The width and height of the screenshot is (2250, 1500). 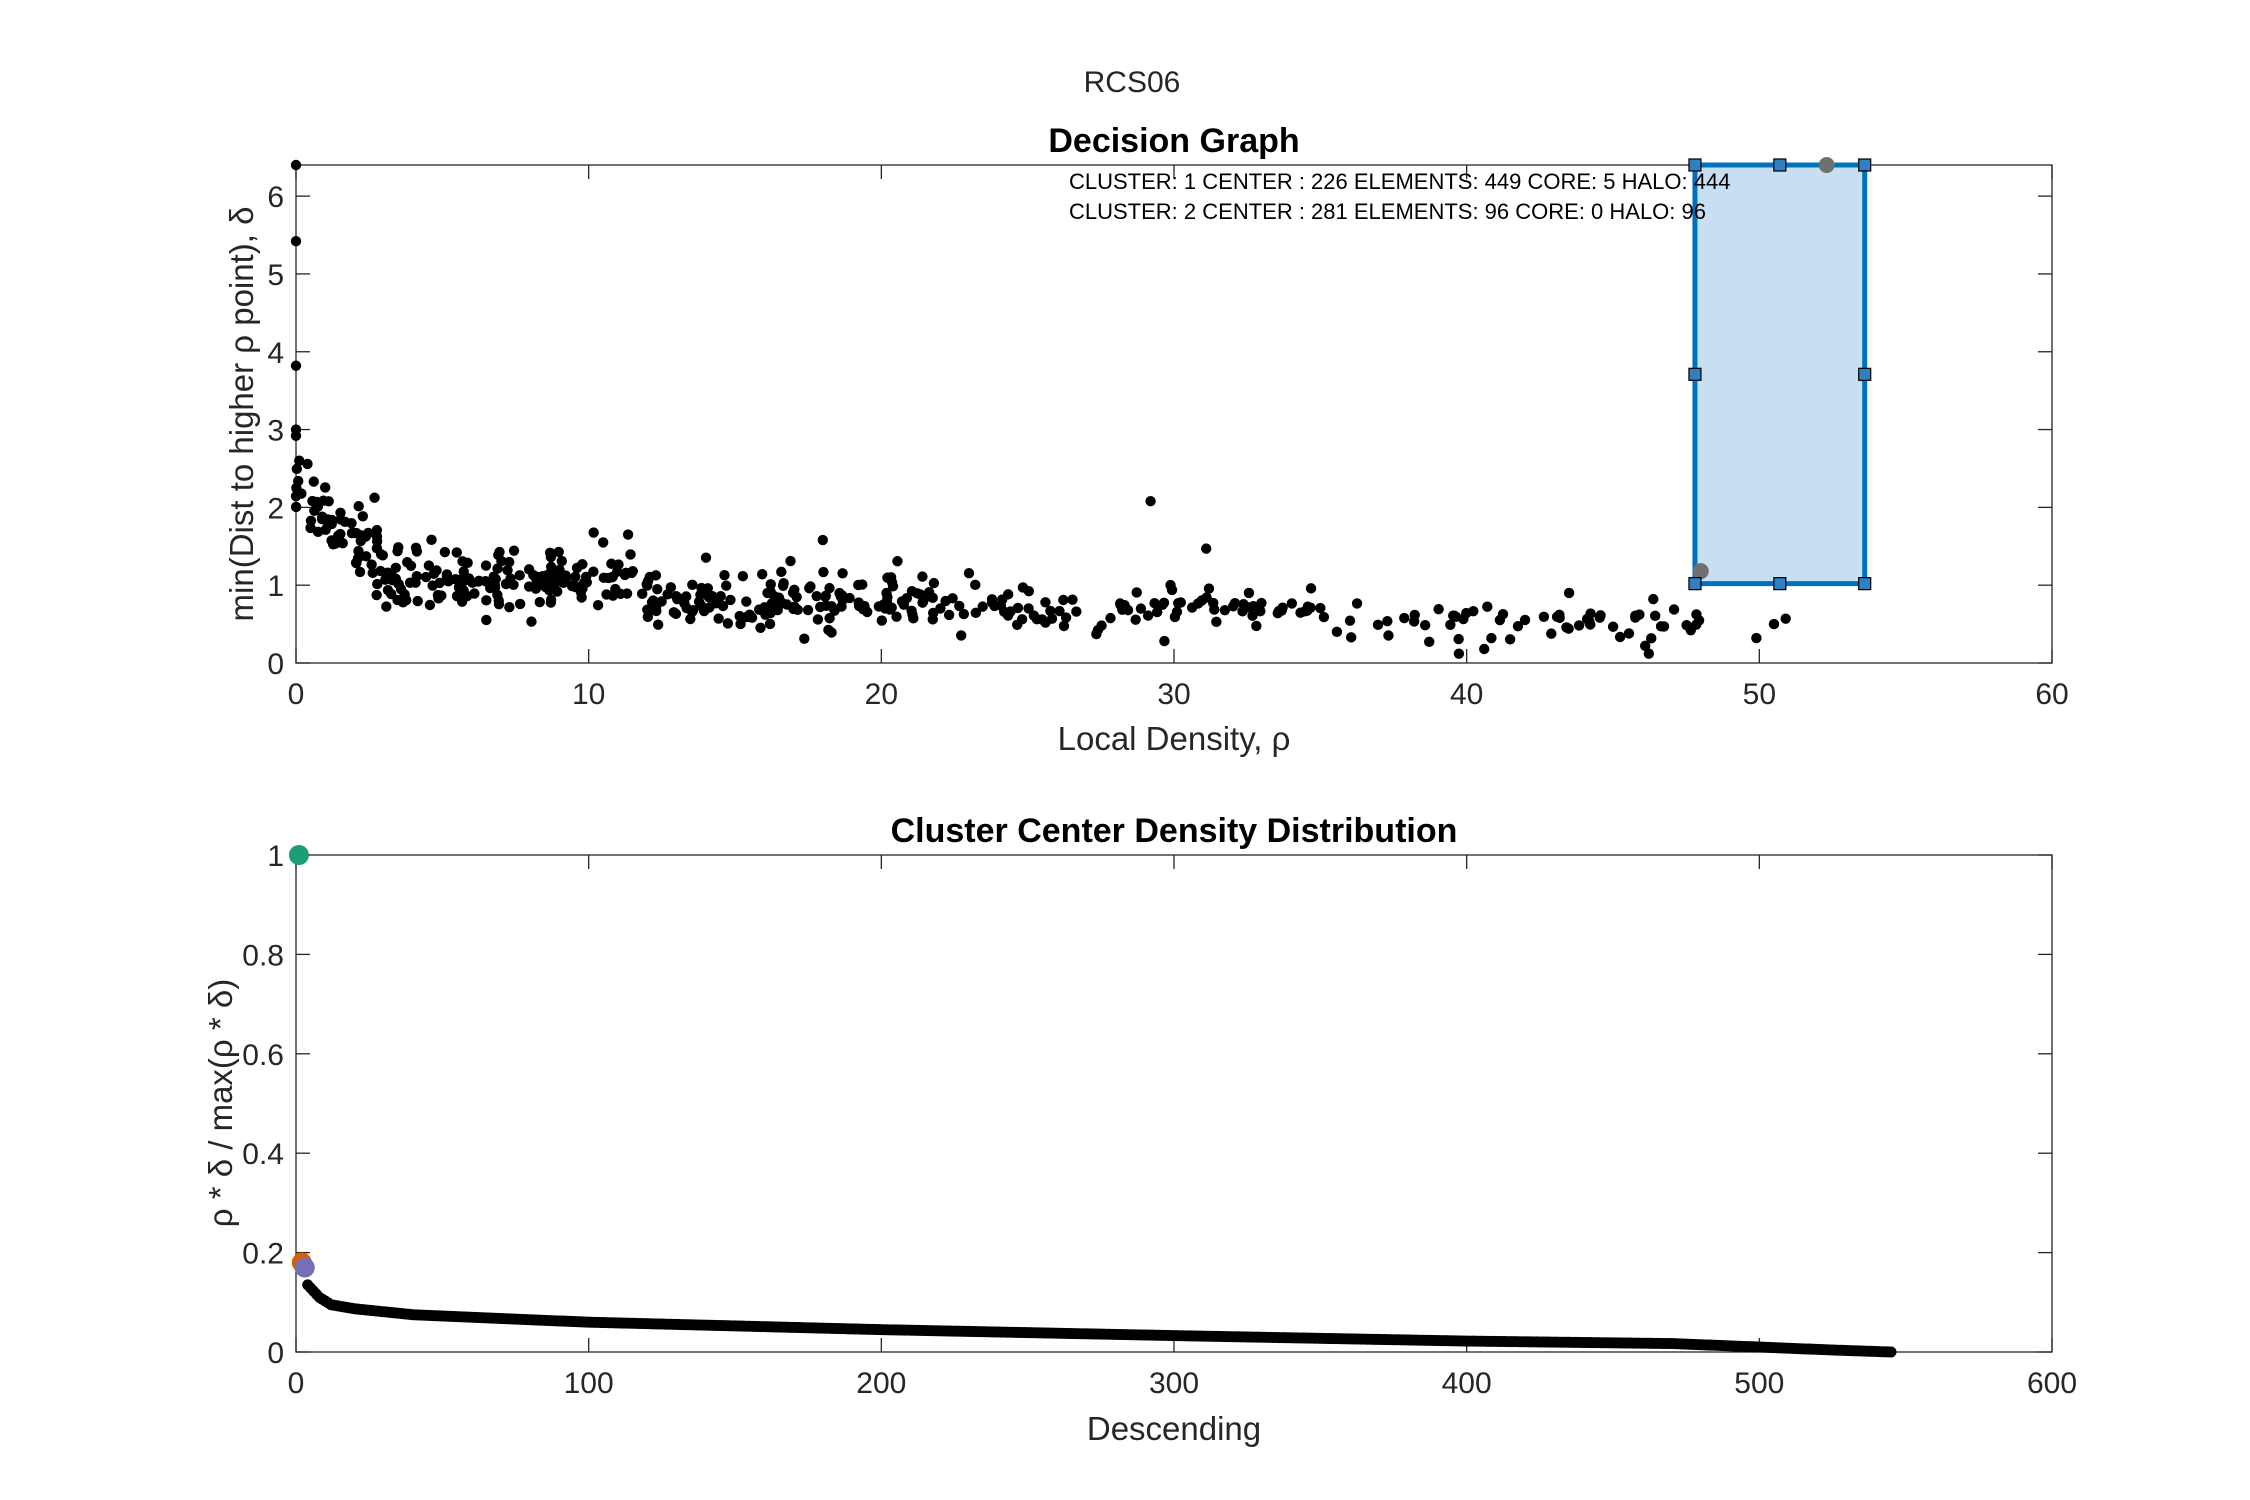 What do you see at coordinates (241, 414) in the screenshot?
I see `decision-graph-ylabel: min(Dist to higher ρ point), δ` at bounding box center [241, 414].